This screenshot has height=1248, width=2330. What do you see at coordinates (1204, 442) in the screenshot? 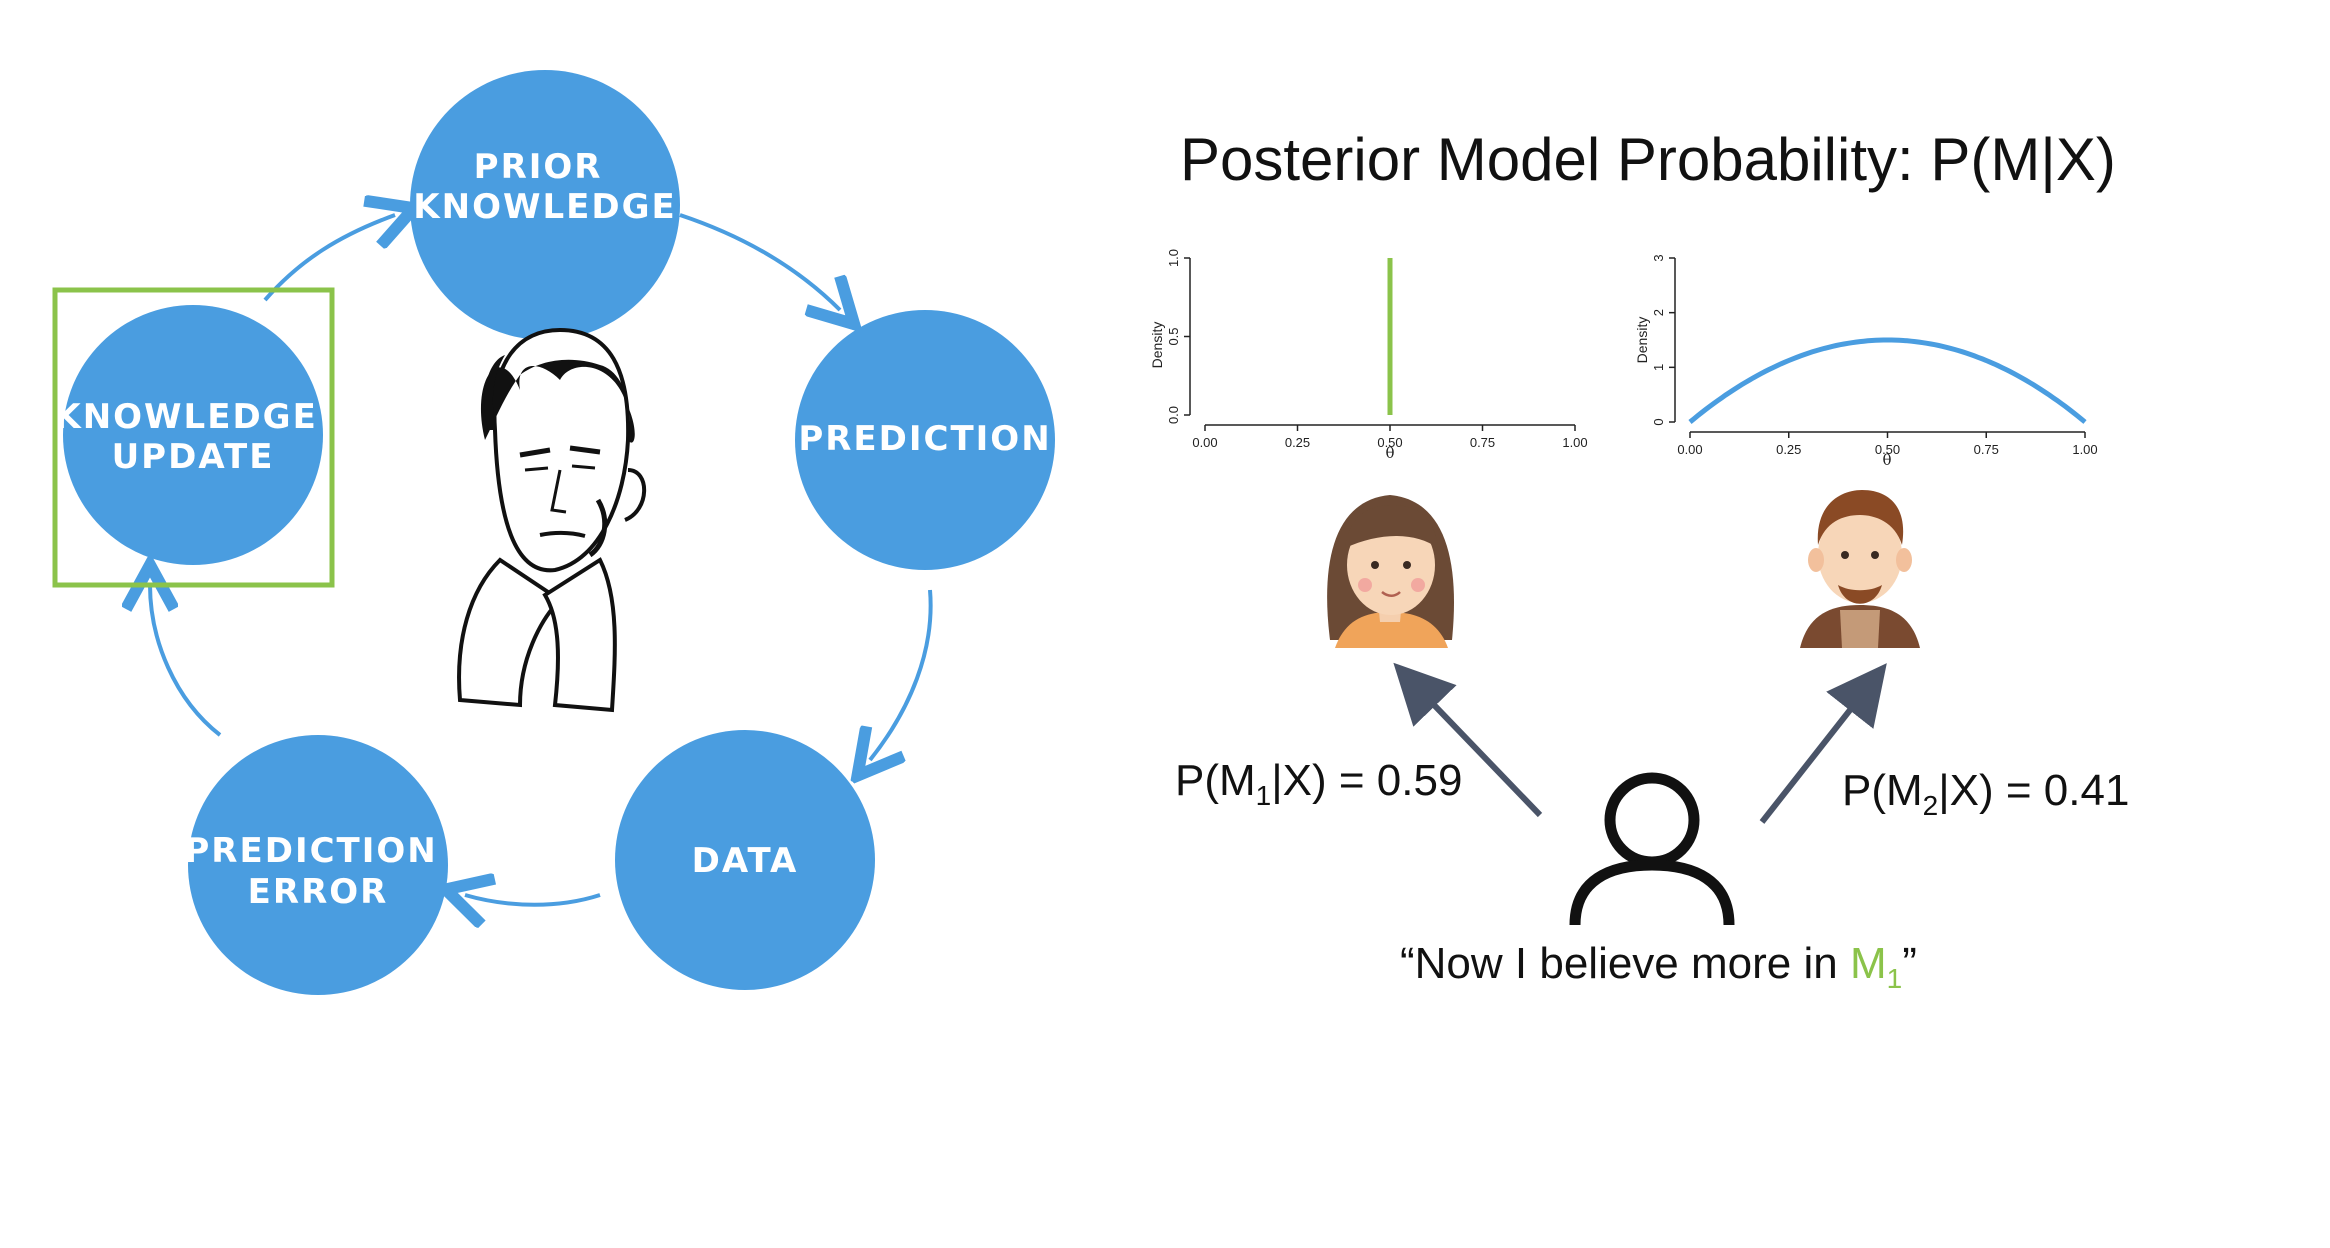
I see `chart1-xtick-label: 0.00` at bounding box center [1204, 442].